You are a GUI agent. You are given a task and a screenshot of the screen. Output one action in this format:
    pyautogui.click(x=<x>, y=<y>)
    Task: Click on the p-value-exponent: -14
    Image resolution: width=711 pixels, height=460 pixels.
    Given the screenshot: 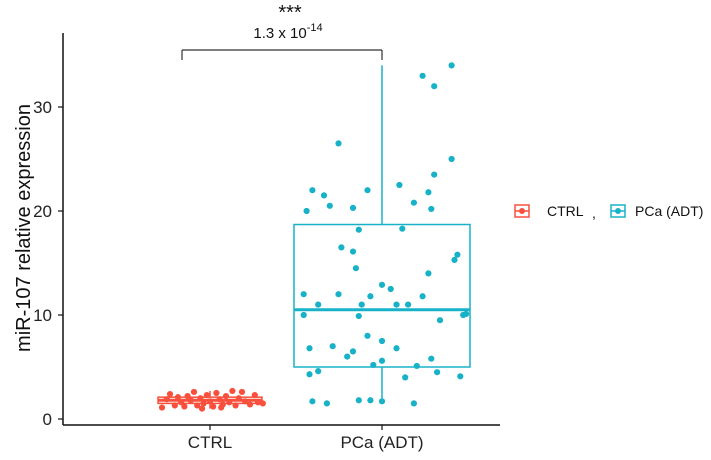 What is the action you would take?
    pyautogui.click(x=315, y=28)
    